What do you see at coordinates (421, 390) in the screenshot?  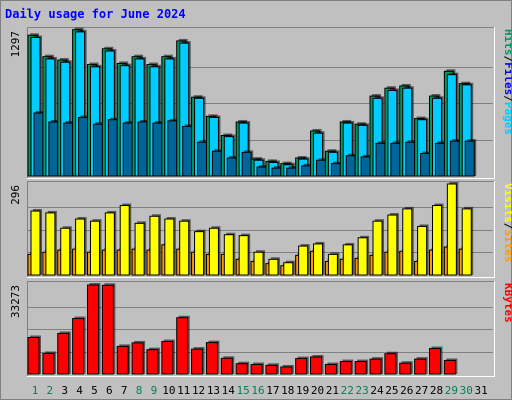 I see `day-label-27: 27` at bounding box center [421, 390].